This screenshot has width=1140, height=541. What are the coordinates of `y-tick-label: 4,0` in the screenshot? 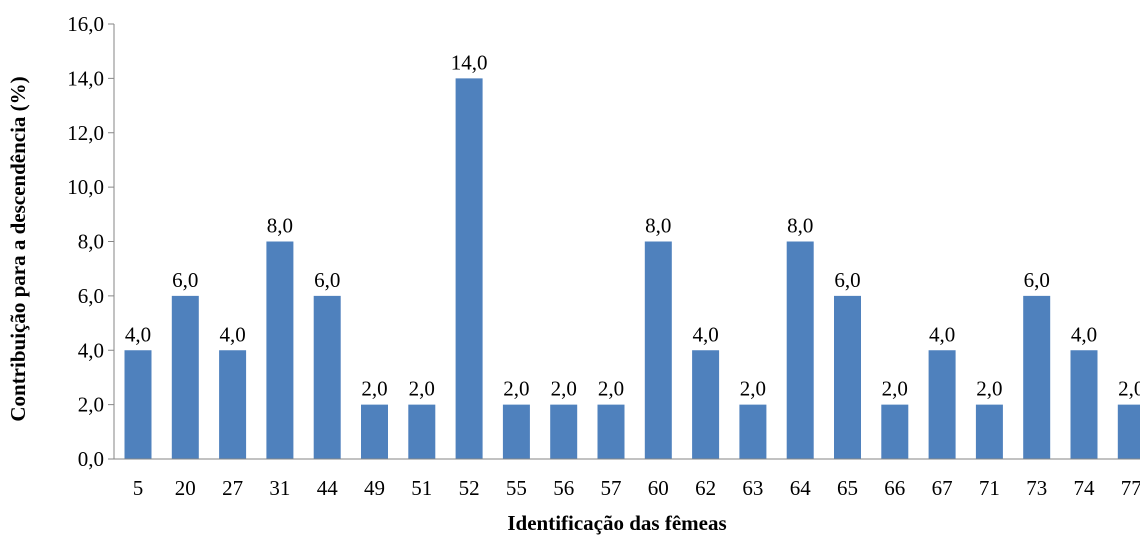 It's located at (91, 350).